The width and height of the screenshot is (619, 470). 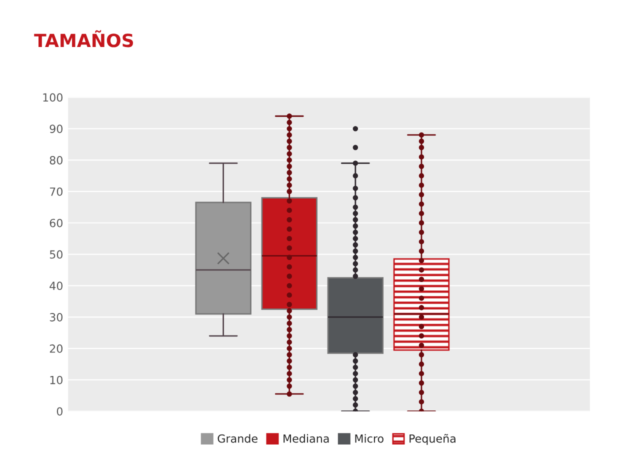 What do you see at coordinates (56, 380) in the screenshot?
I see `y-tick-label: 10` at bounding box center [56, 380].